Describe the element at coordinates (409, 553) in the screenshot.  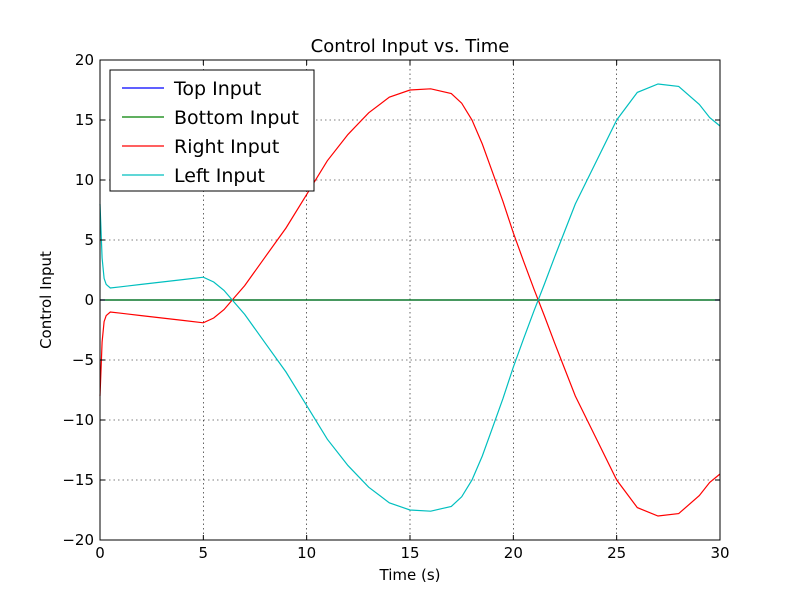
I see `x-tick-label: 15` at that location.